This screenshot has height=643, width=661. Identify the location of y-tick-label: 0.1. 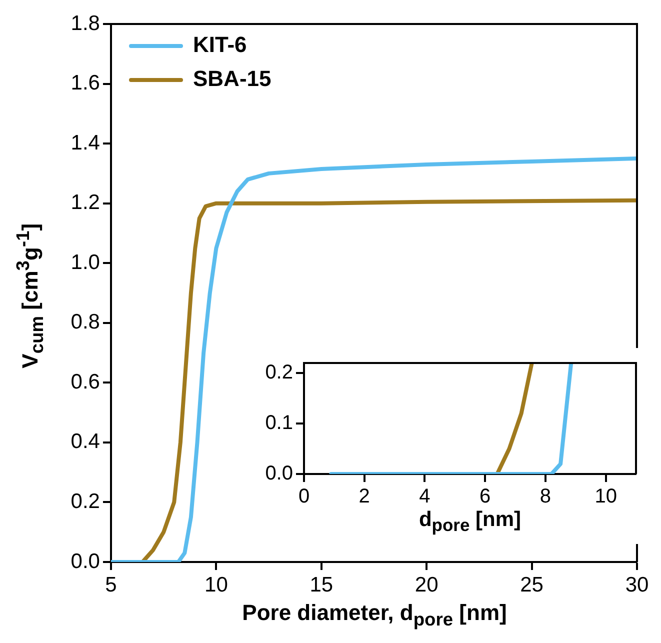
(279, 423).